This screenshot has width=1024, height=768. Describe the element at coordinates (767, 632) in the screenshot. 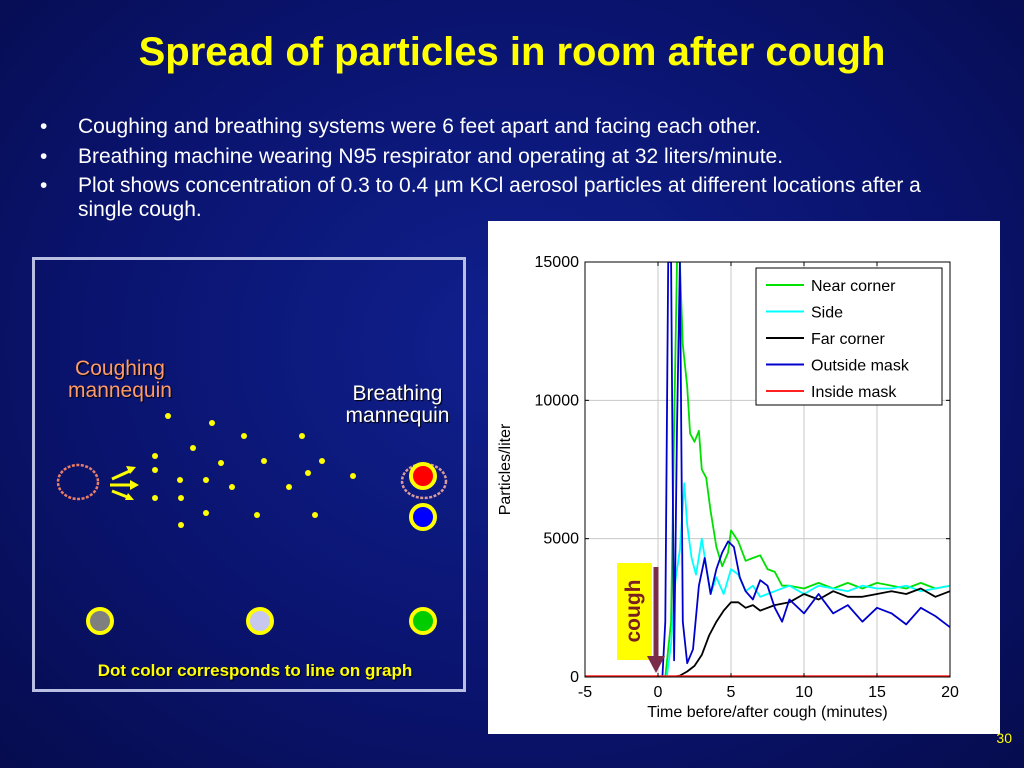

I see `series-line-far-corner` at that location.